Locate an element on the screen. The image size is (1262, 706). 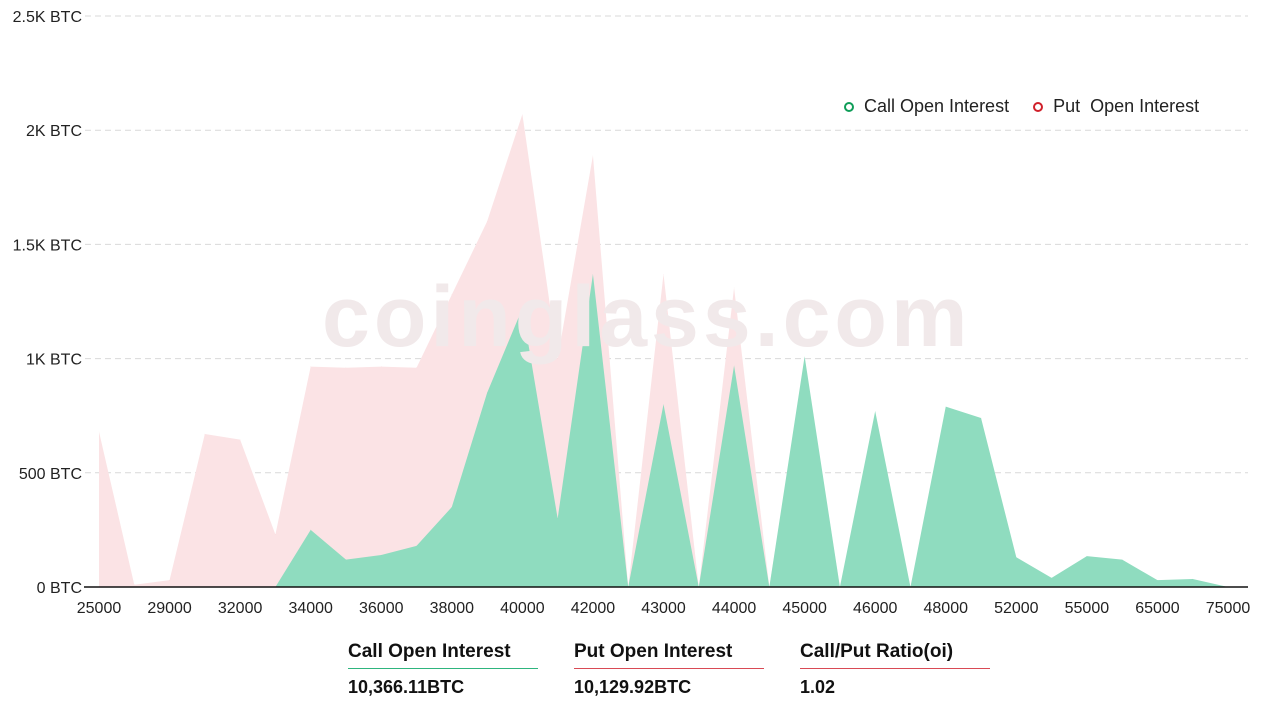
call-oi-stat: Call Open Interest 10,366.11BTC is located at coordinates (443, 669).